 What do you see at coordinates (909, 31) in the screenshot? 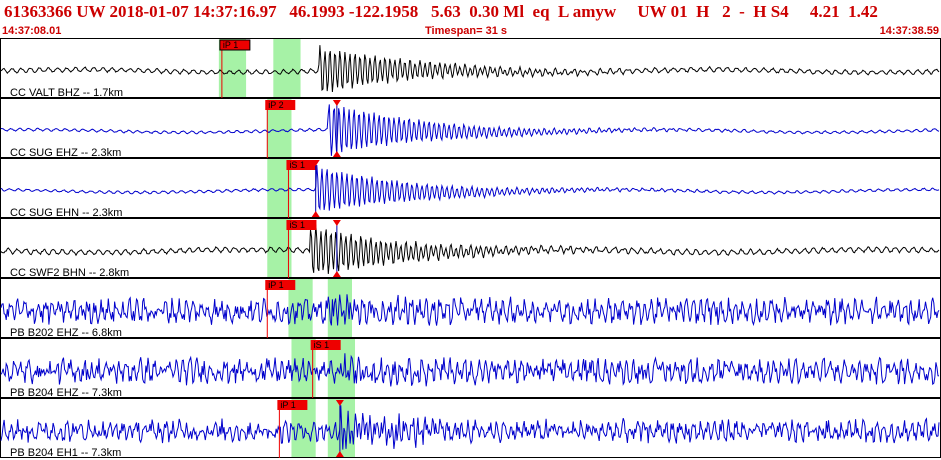
I see `end-time: 14:37:38.59` at bounding box center [909, 31].